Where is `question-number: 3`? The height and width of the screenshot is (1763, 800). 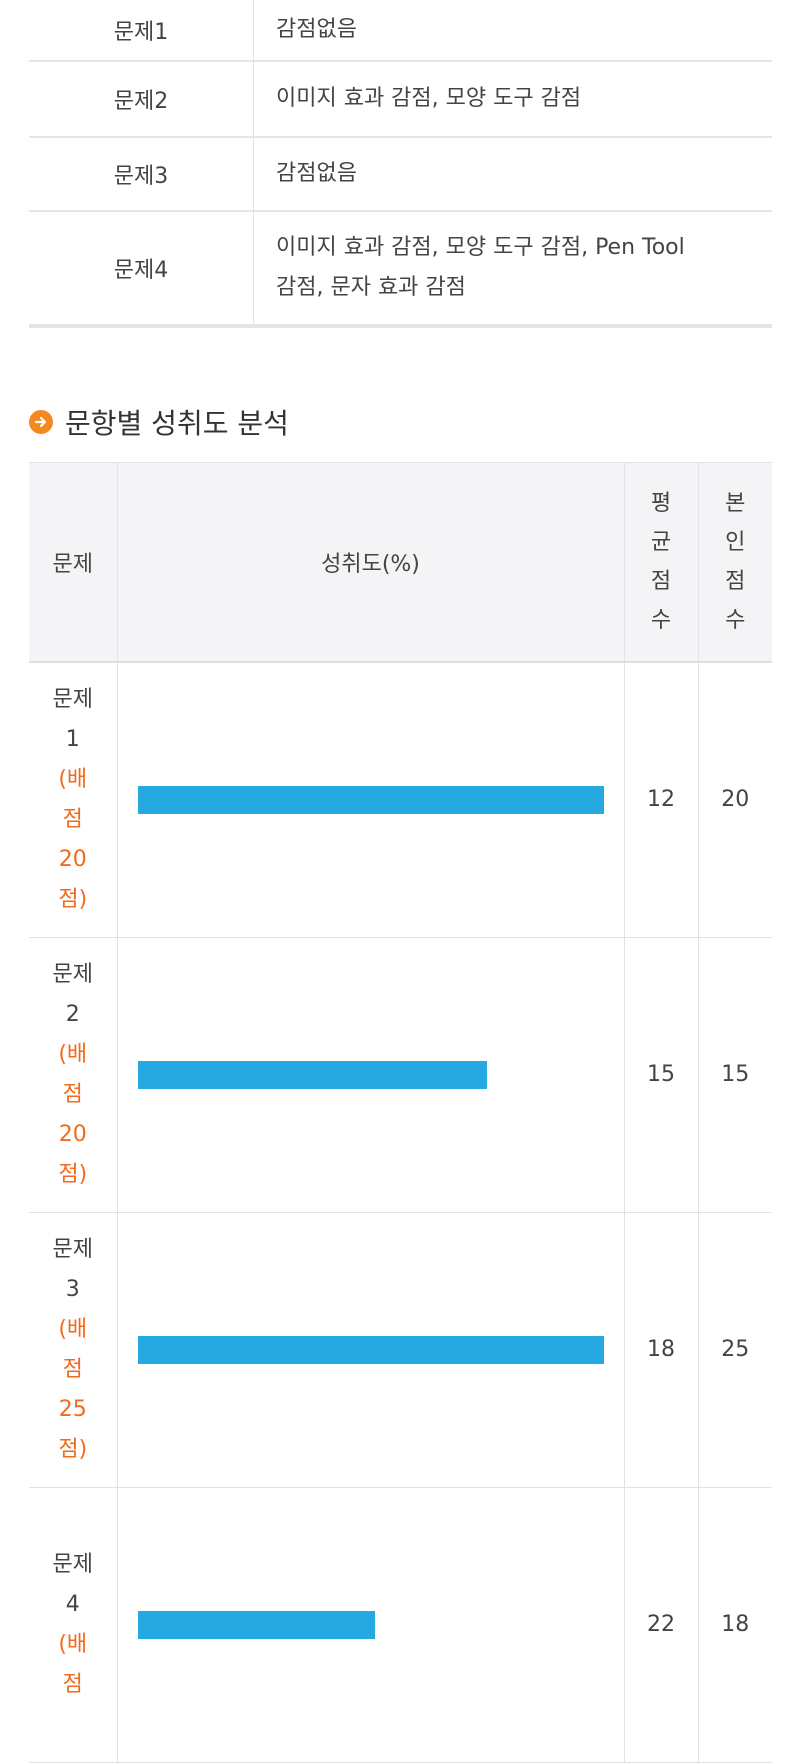
question-number: 3 is located at coordinates (72, 1289).